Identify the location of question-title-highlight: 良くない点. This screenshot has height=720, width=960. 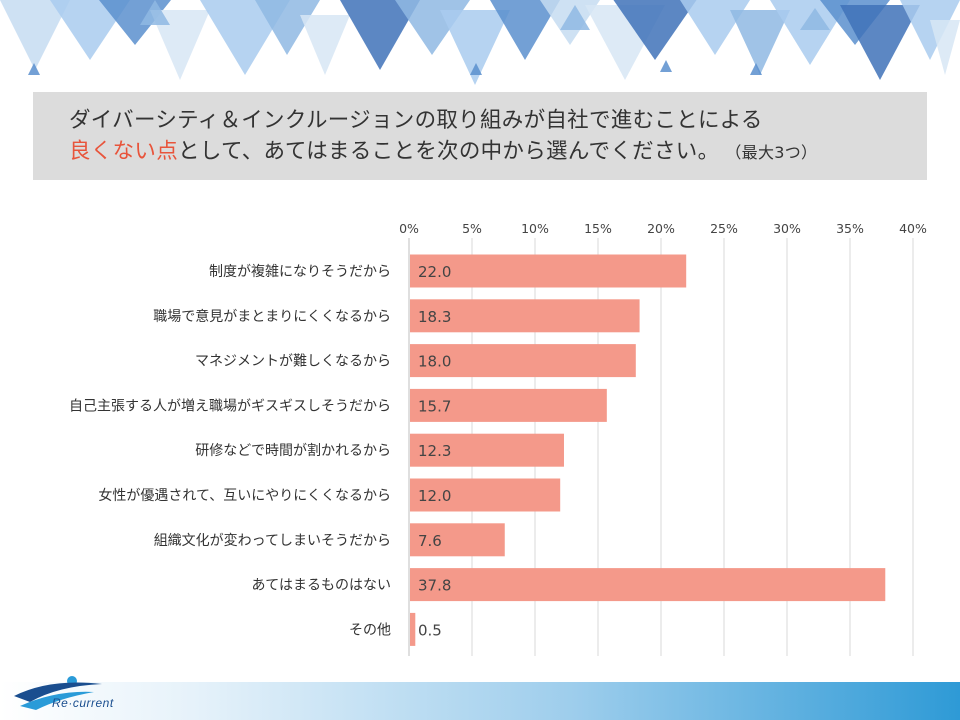
(124, 151).